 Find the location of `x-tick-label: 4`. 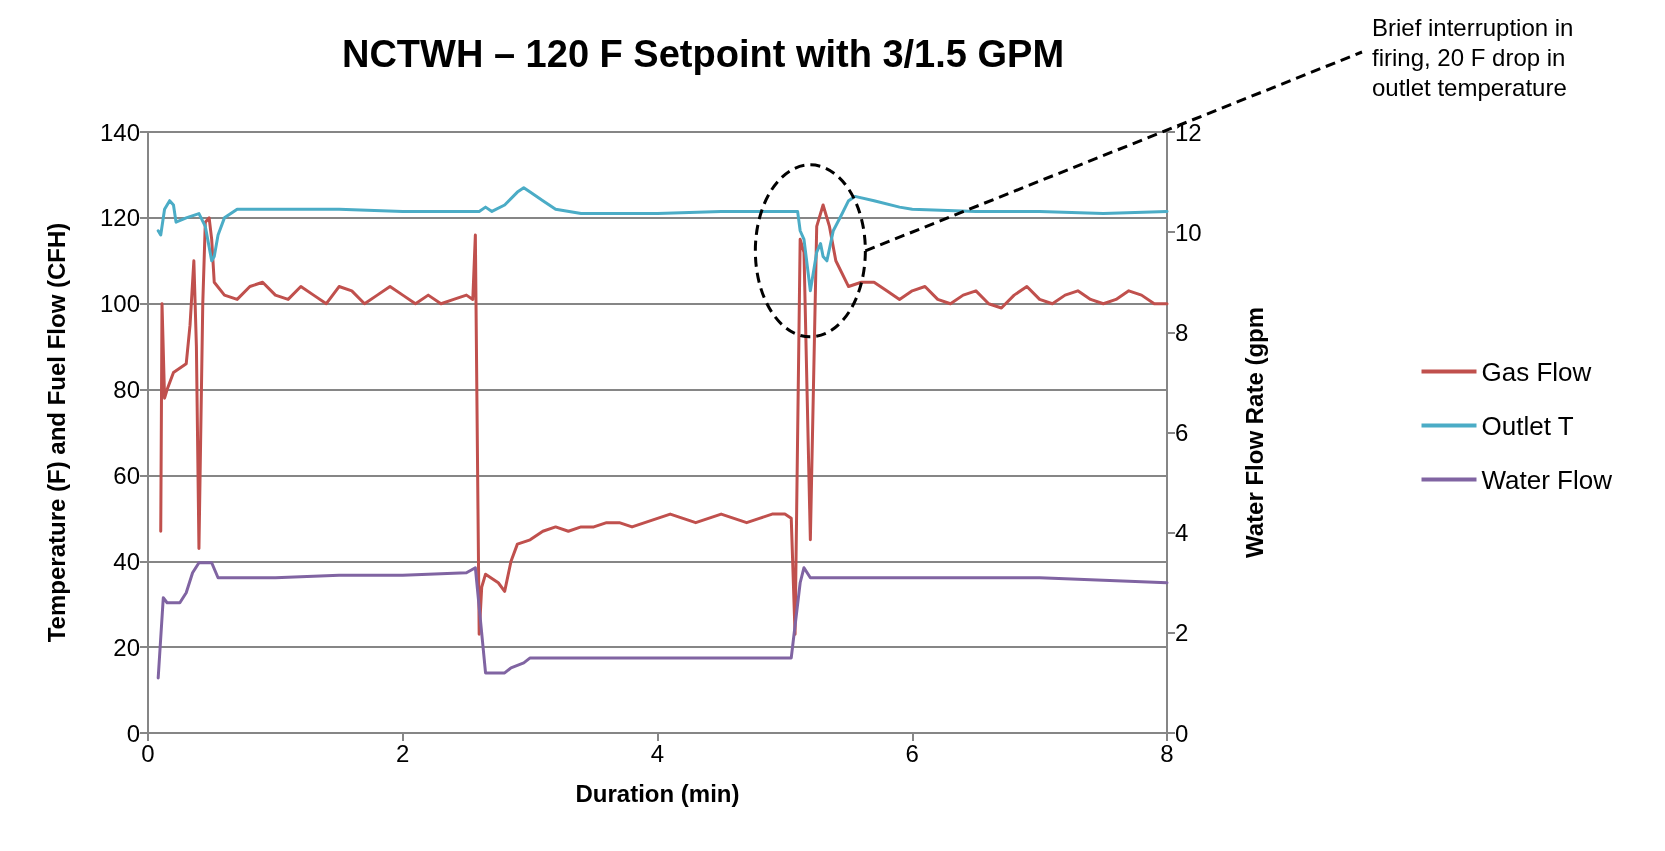

x-tick-label: 4 is located at coordinates (657, 753).